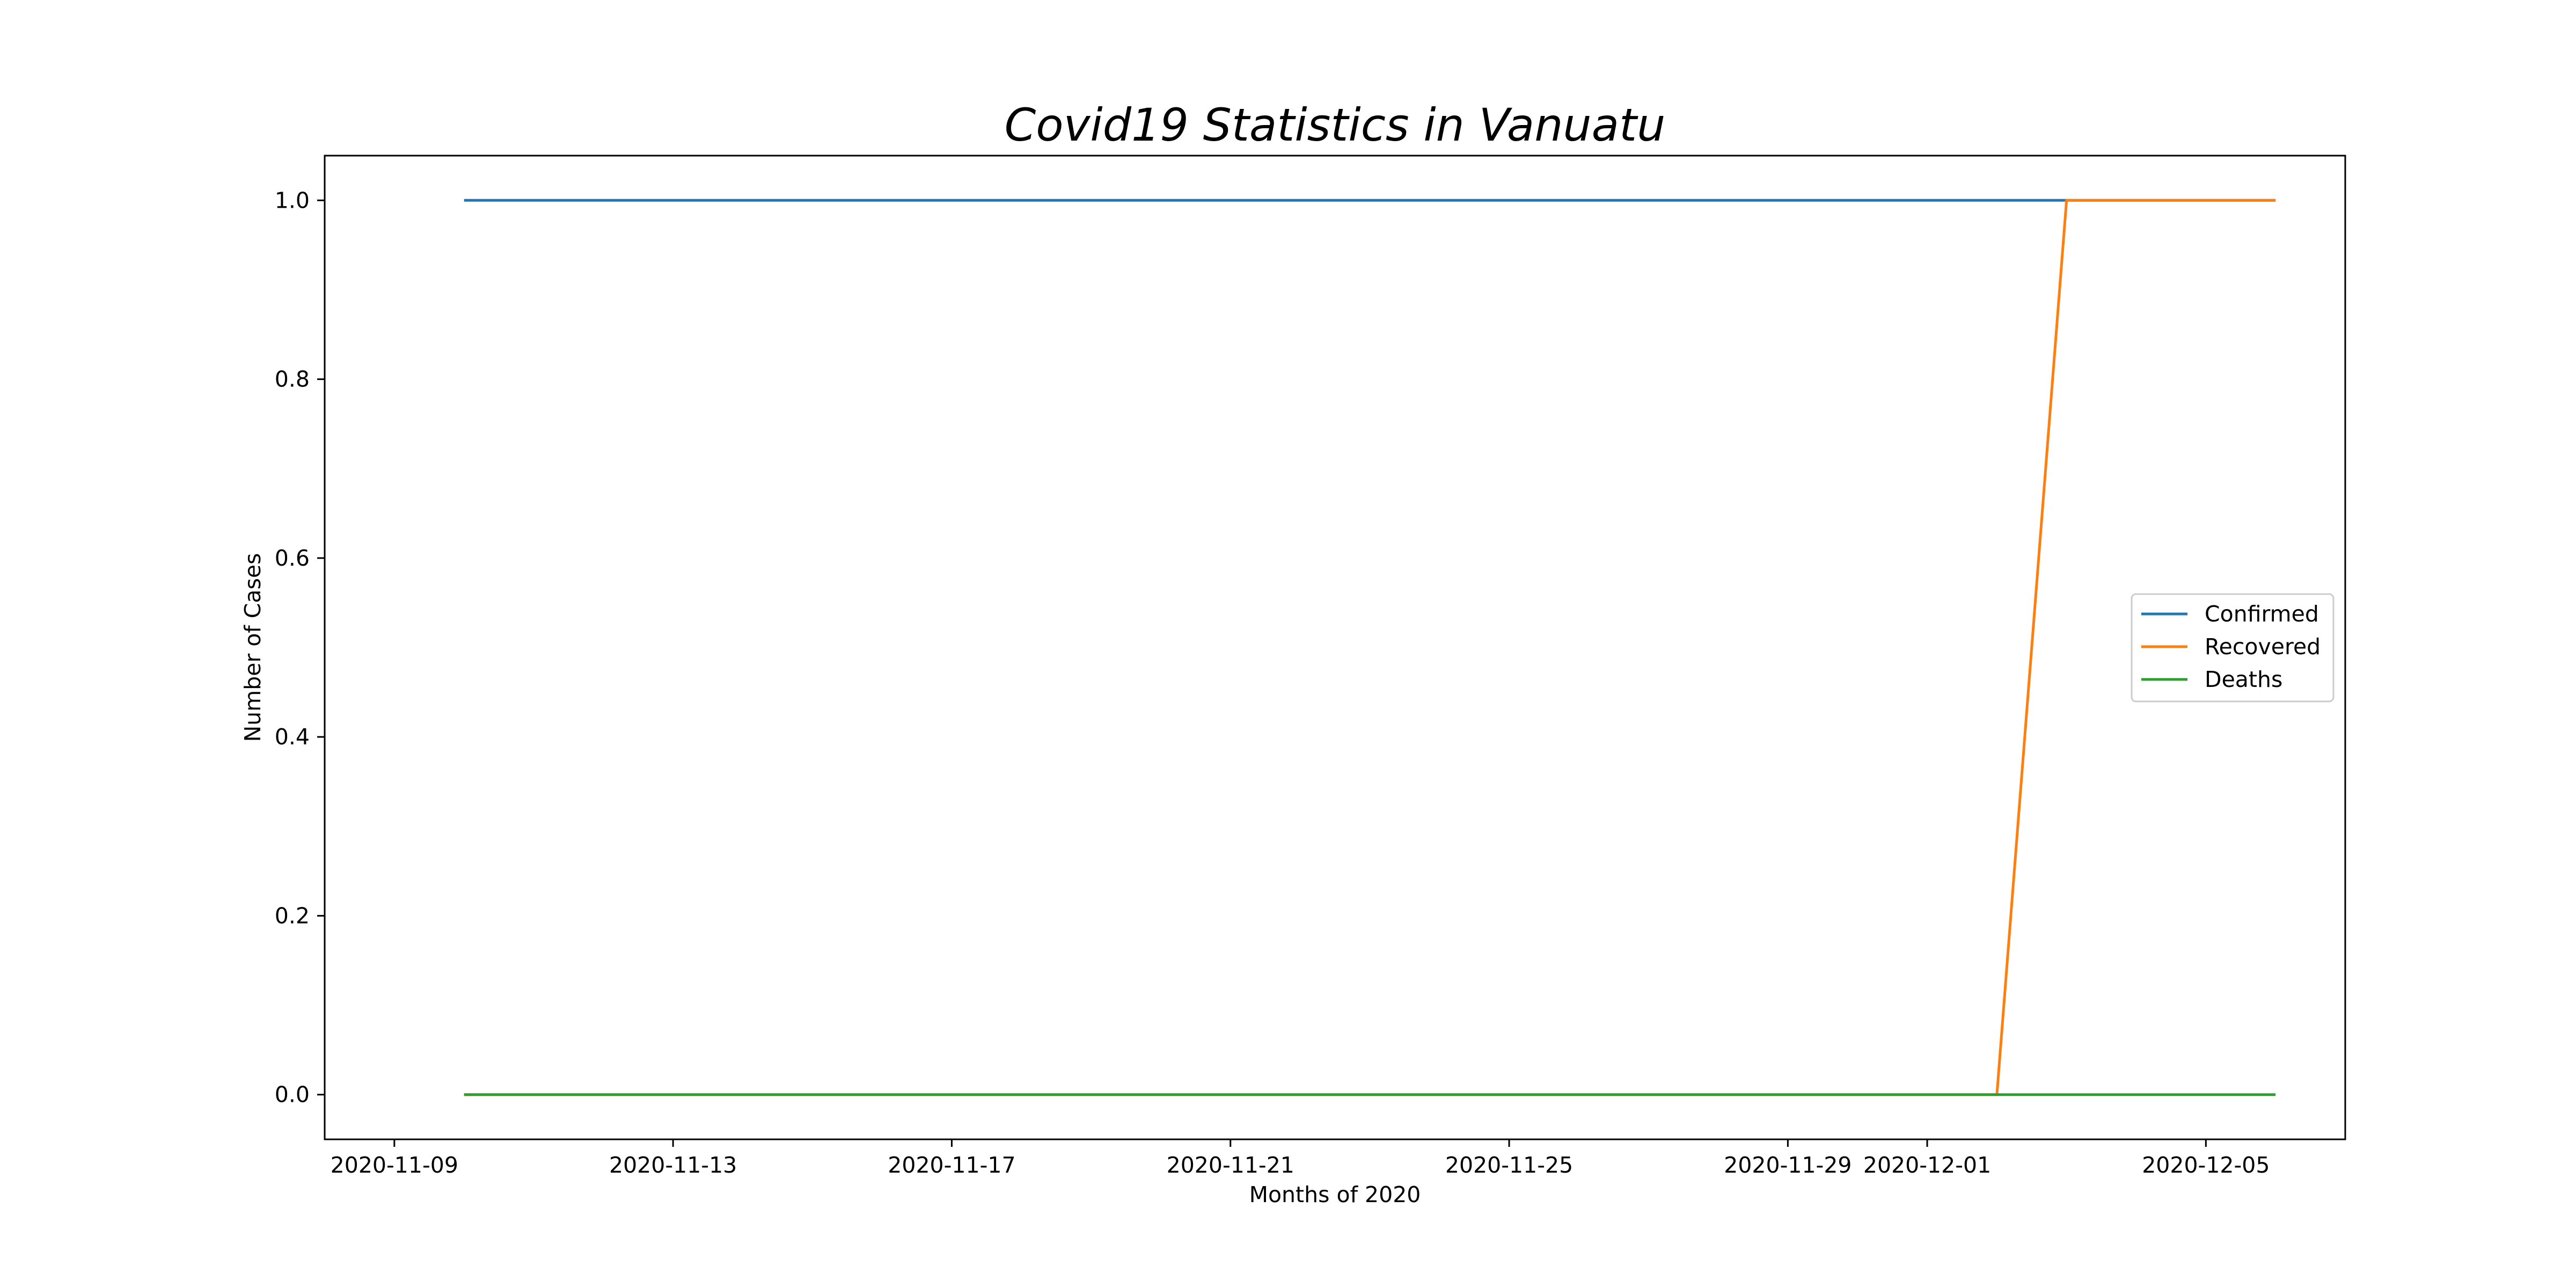 The image size is (2576, 1288). I want to click on y-tick-label: 0.6, so click(292, 558).